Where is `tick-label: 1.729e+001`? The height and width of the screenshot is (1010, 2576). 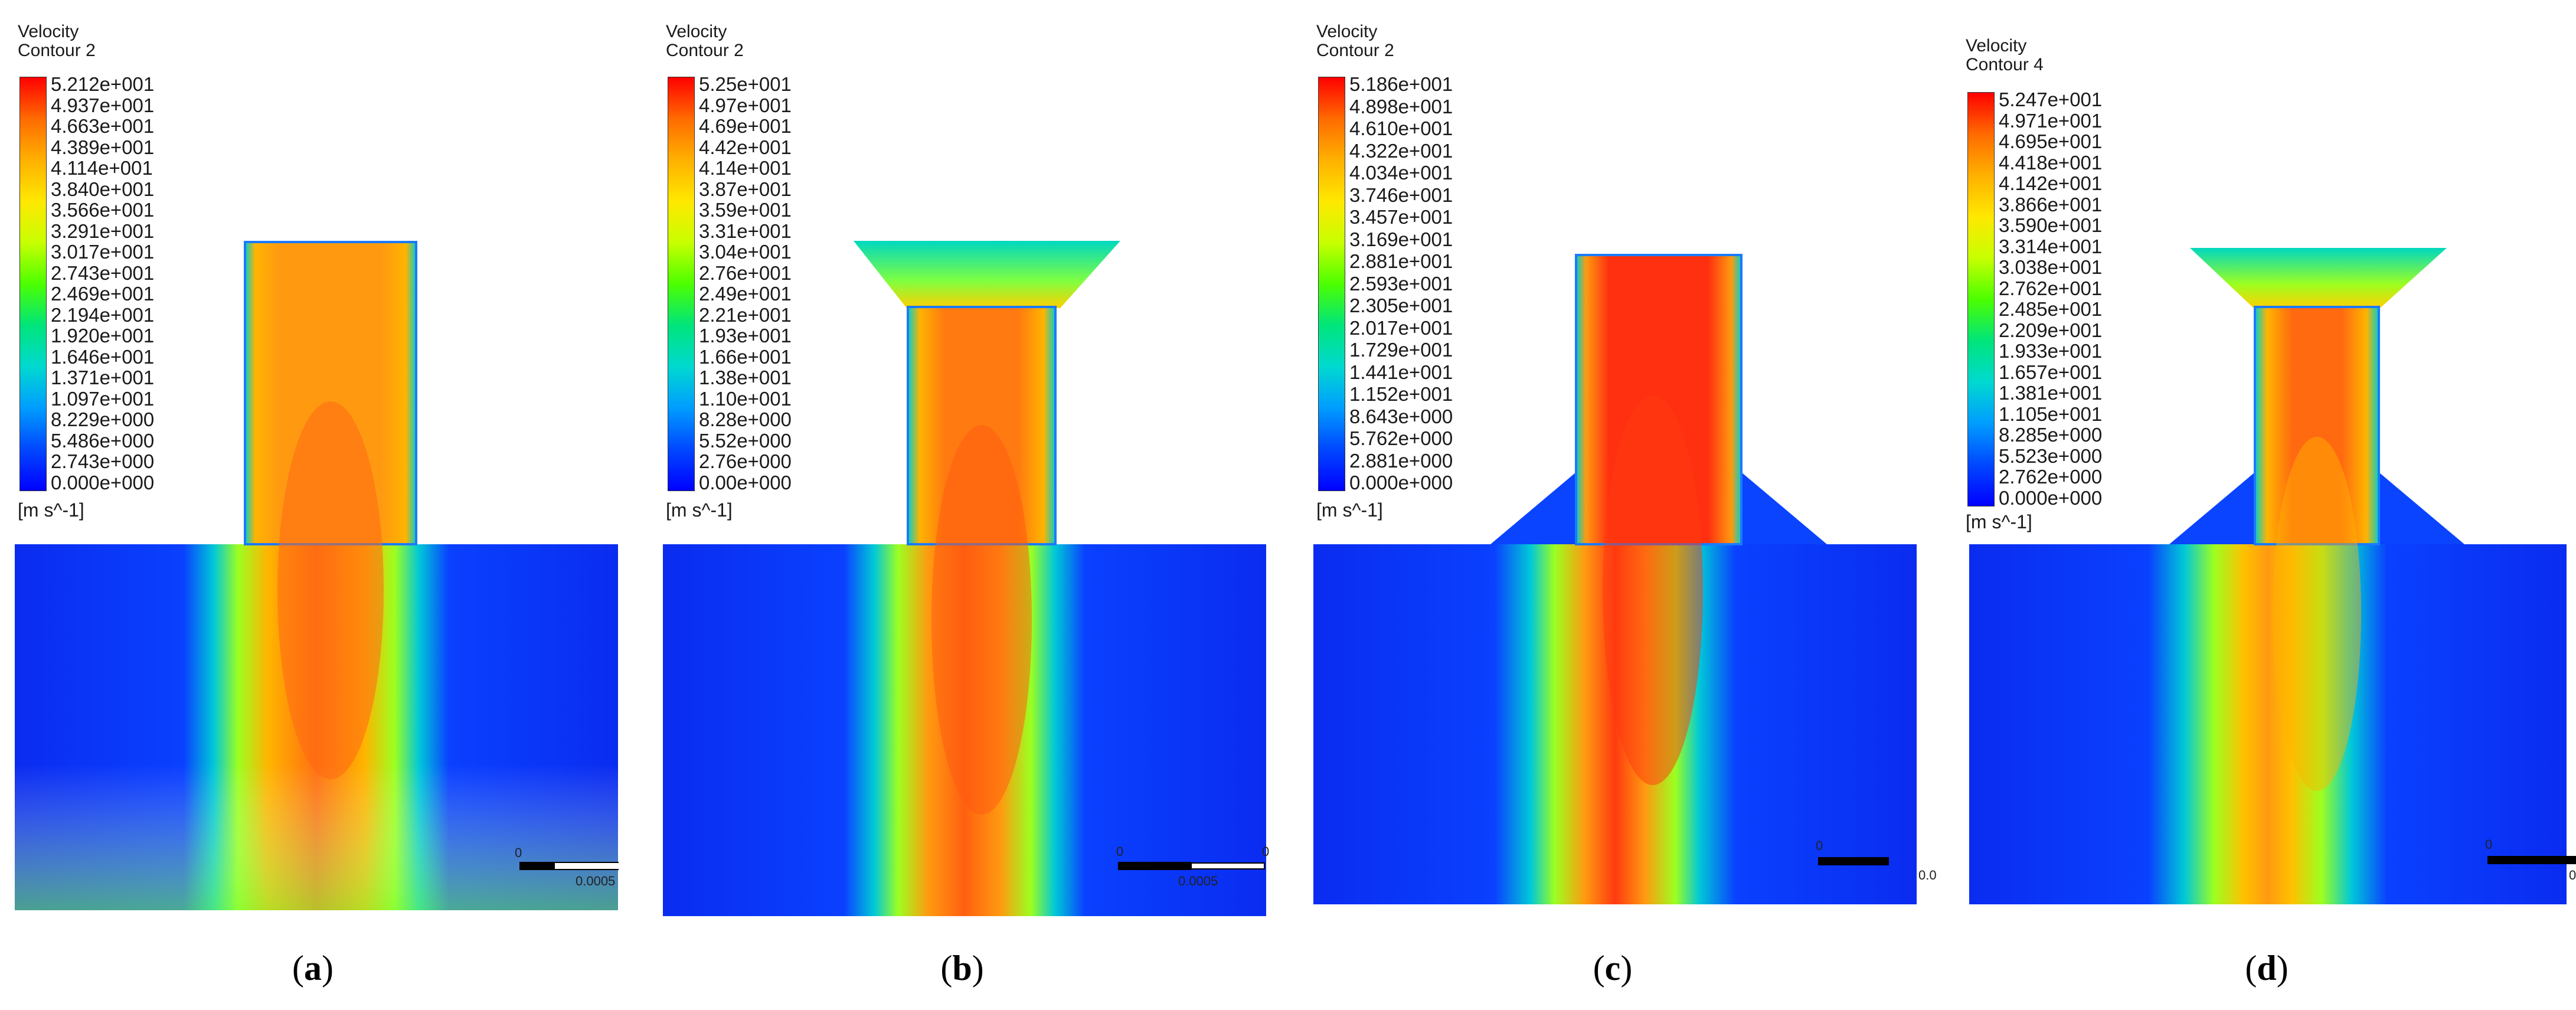 tick-label: 1.729e+001 is located at coordinates (1401, 350).